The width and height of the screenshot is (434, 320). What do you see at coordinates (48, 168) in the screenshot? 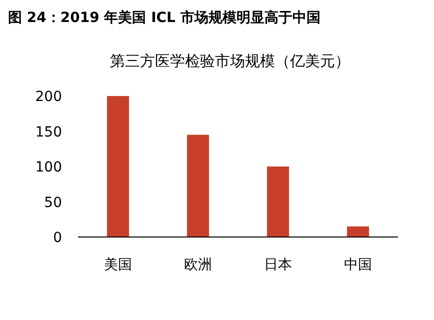
I see `y-tick-label: 100` at bounding box center [48, 168].